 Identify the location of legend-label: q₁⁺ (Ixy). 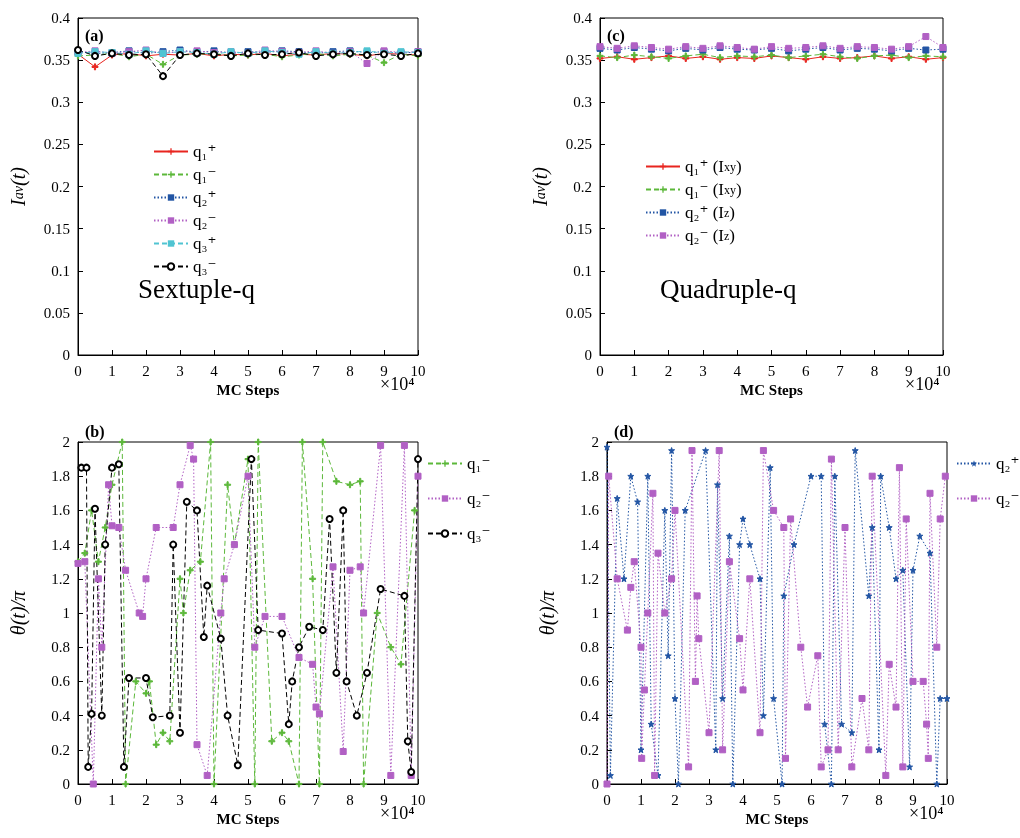
(713, 166).